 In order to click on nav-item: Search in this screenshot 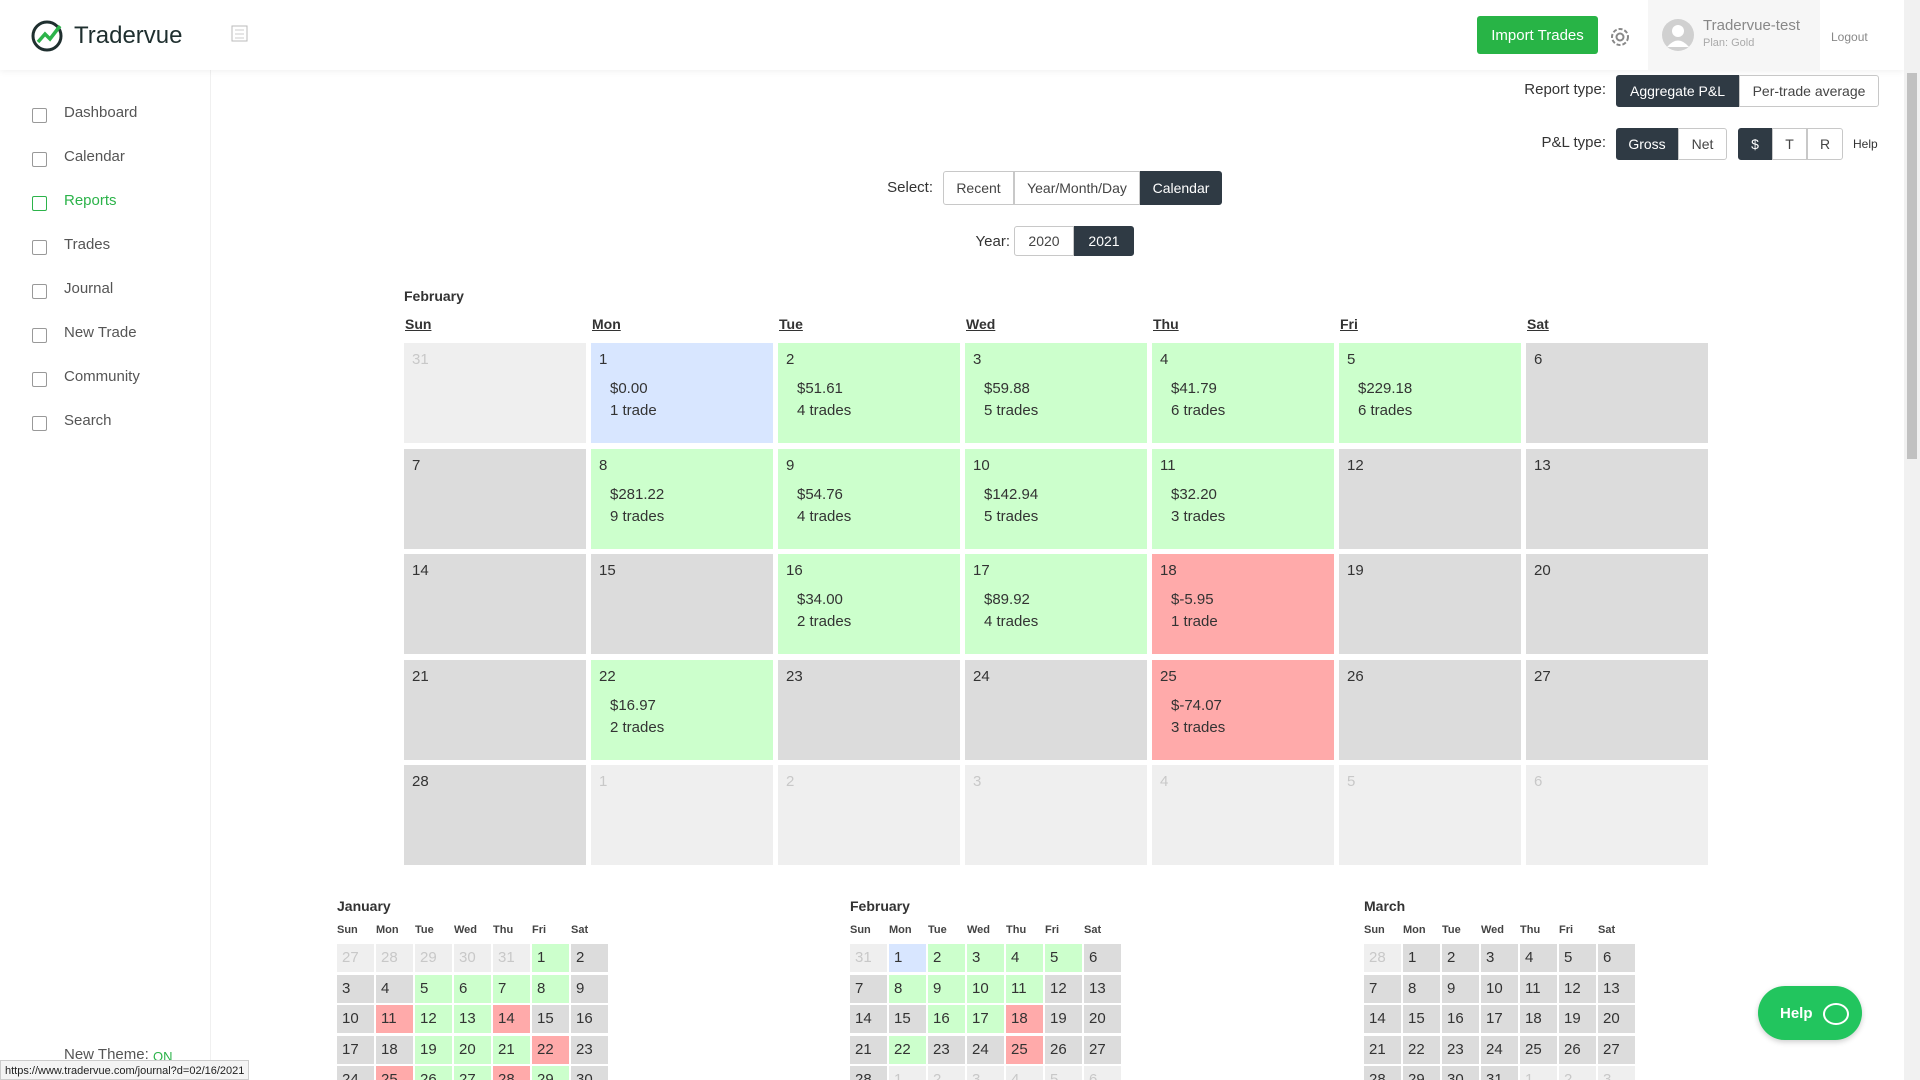, I will do `click(88, 420)`.